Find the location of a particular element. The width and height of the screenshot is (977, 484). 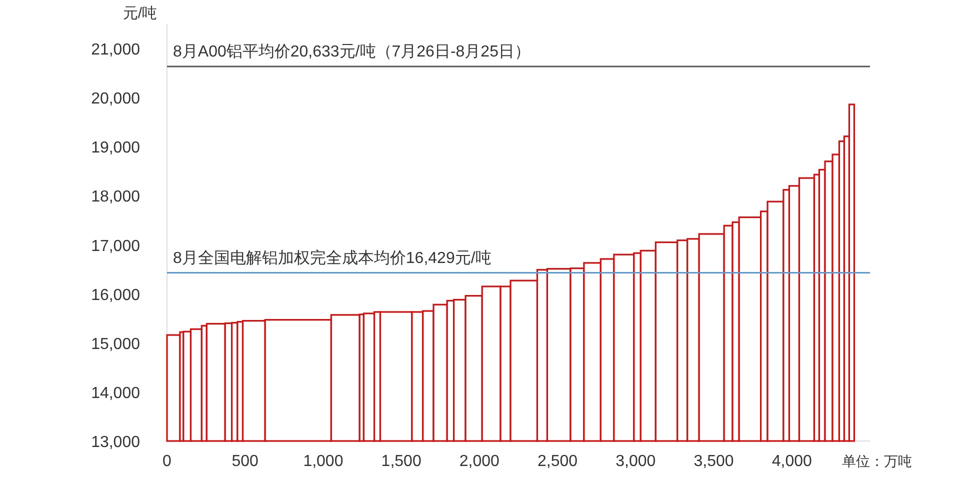

y-tick-label: 19,000 is located at coordinates (115, 148).